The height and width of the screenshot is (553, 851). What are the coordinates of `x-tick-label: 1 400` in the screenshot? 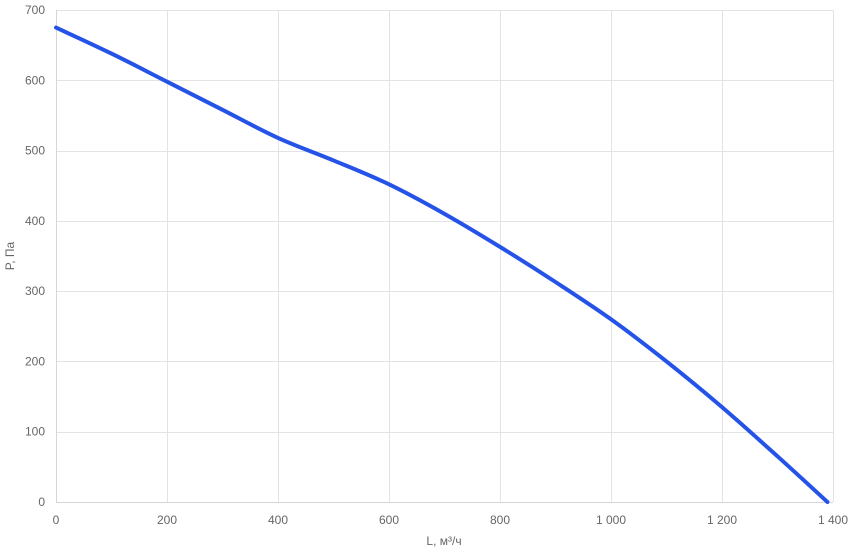 It's located at (833, 520).